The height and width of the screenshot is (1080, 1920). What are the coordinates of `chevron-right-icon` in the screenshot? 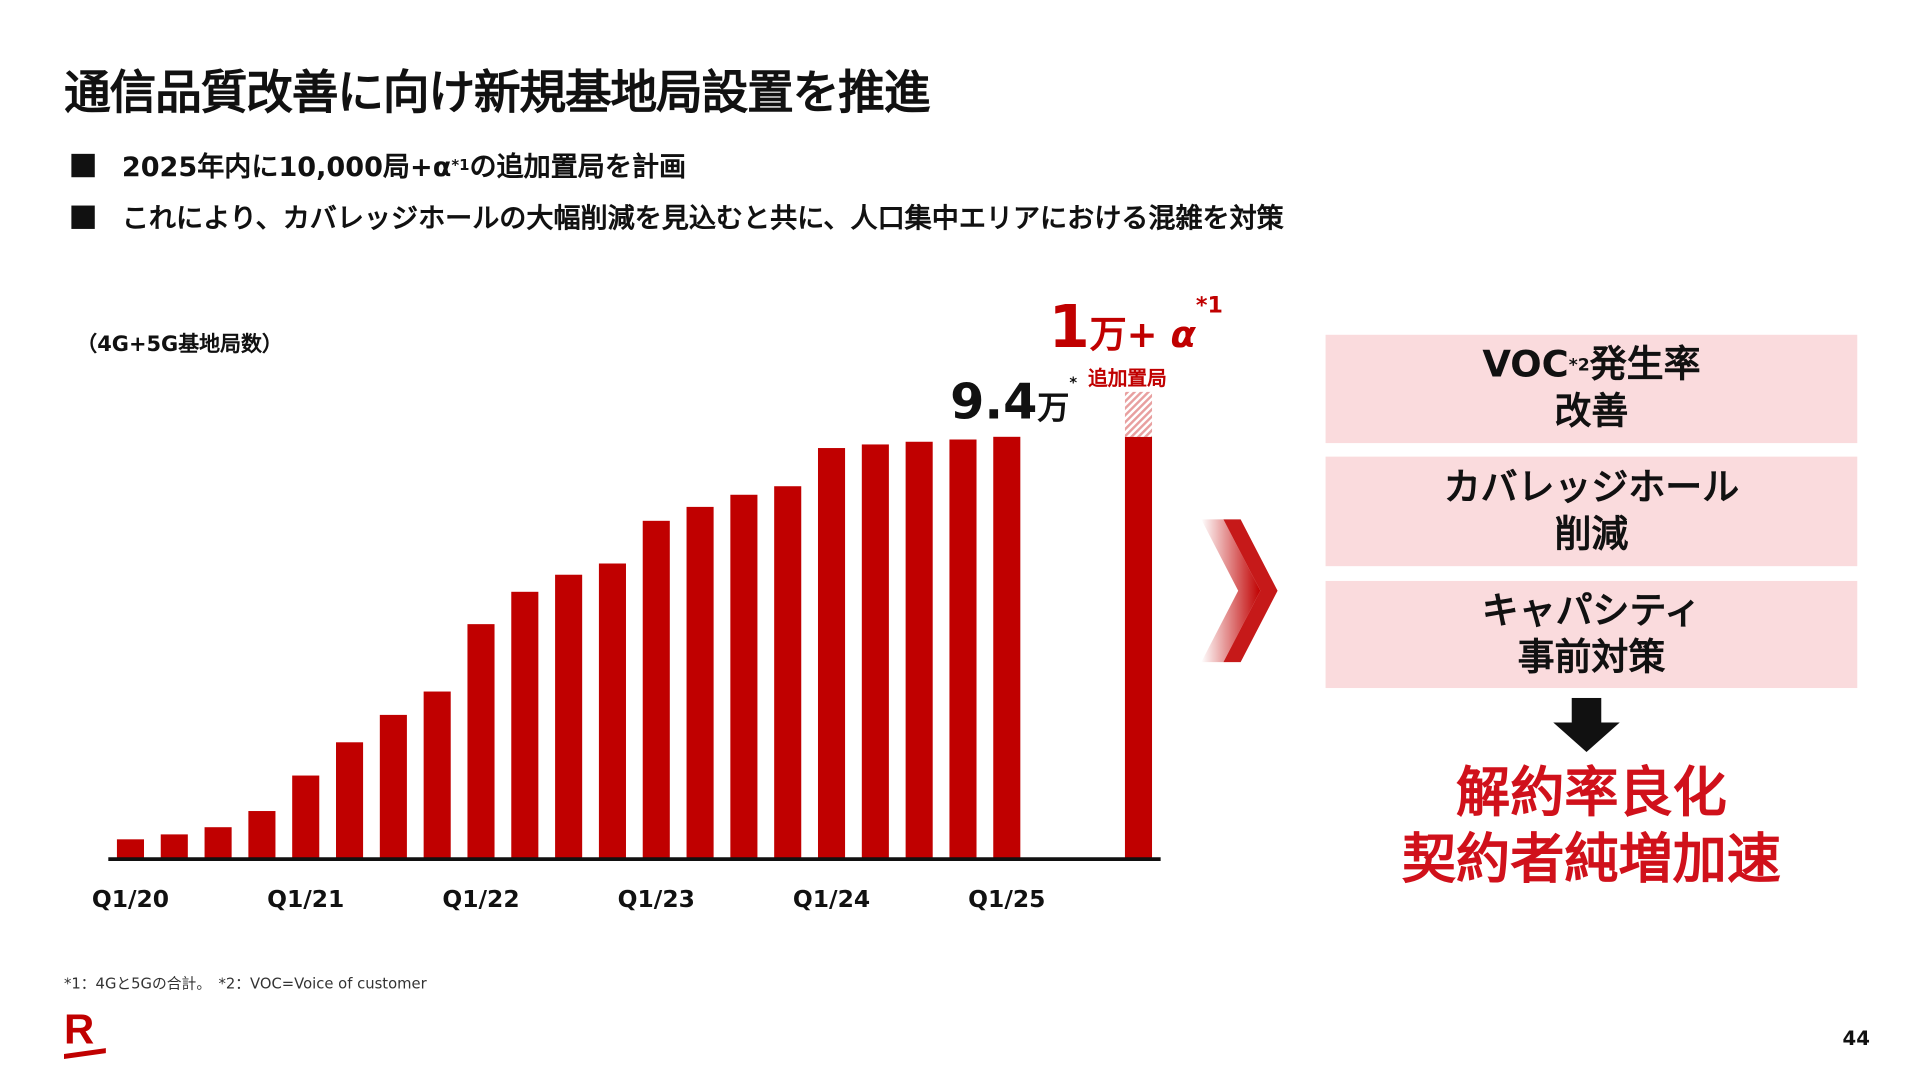 It's located at (1239, 591).